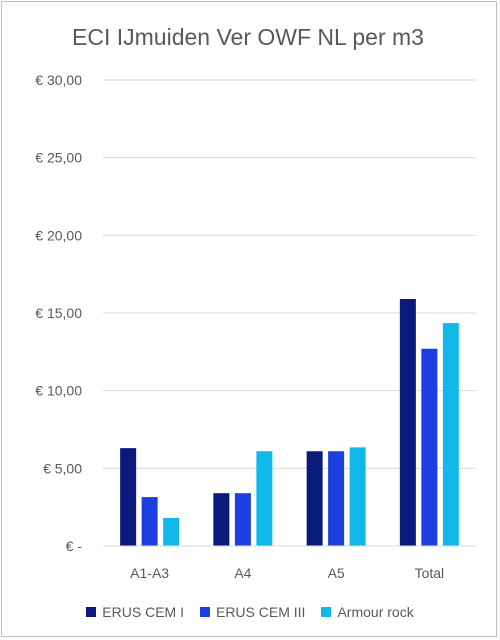 The height and width of the screenshot is (640, 500). What do you see at coordinates (264, 498) in the screenshot?
I see `bar-armour-rock-a4` at bounding box center [264, 498].